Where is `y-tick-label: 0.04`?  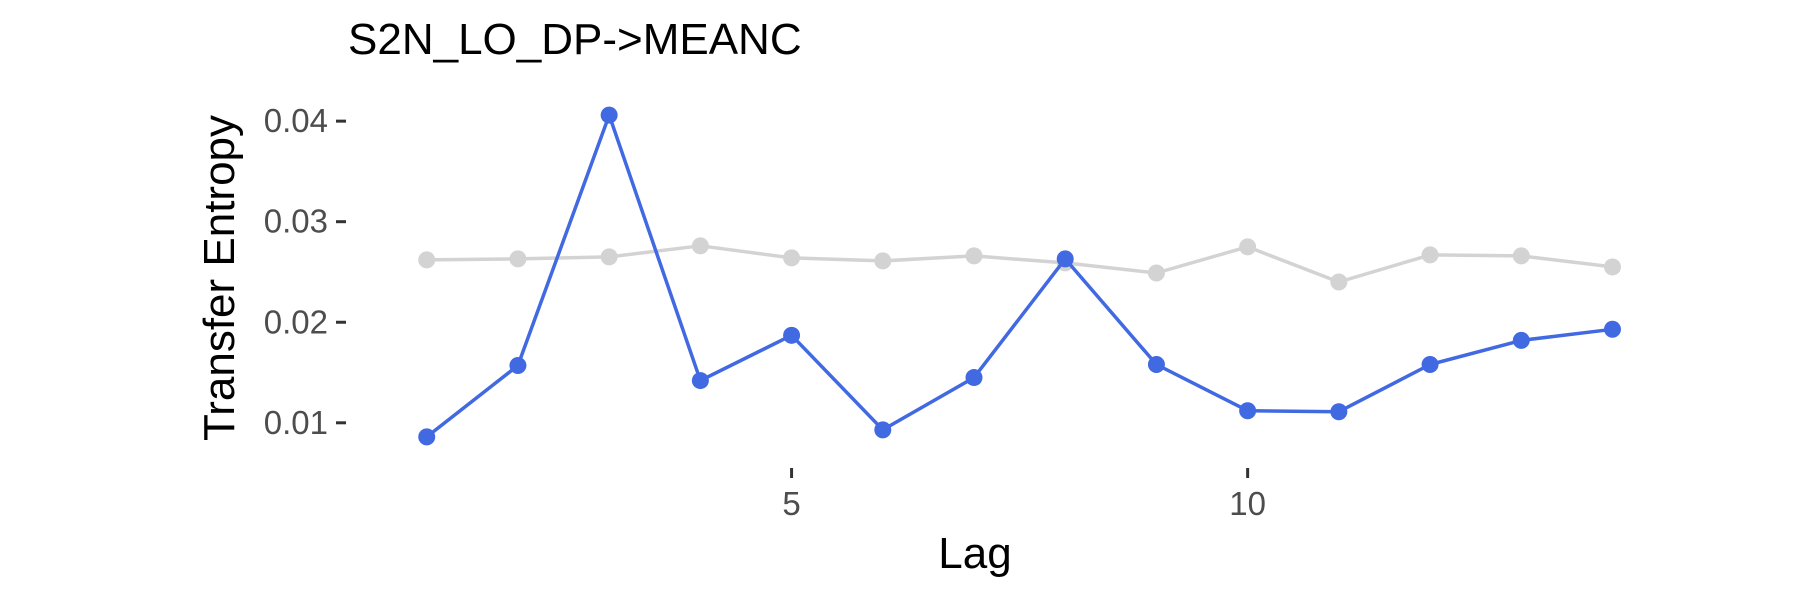 y-tick-label: 0.04 is located at coordinates (296, 120).